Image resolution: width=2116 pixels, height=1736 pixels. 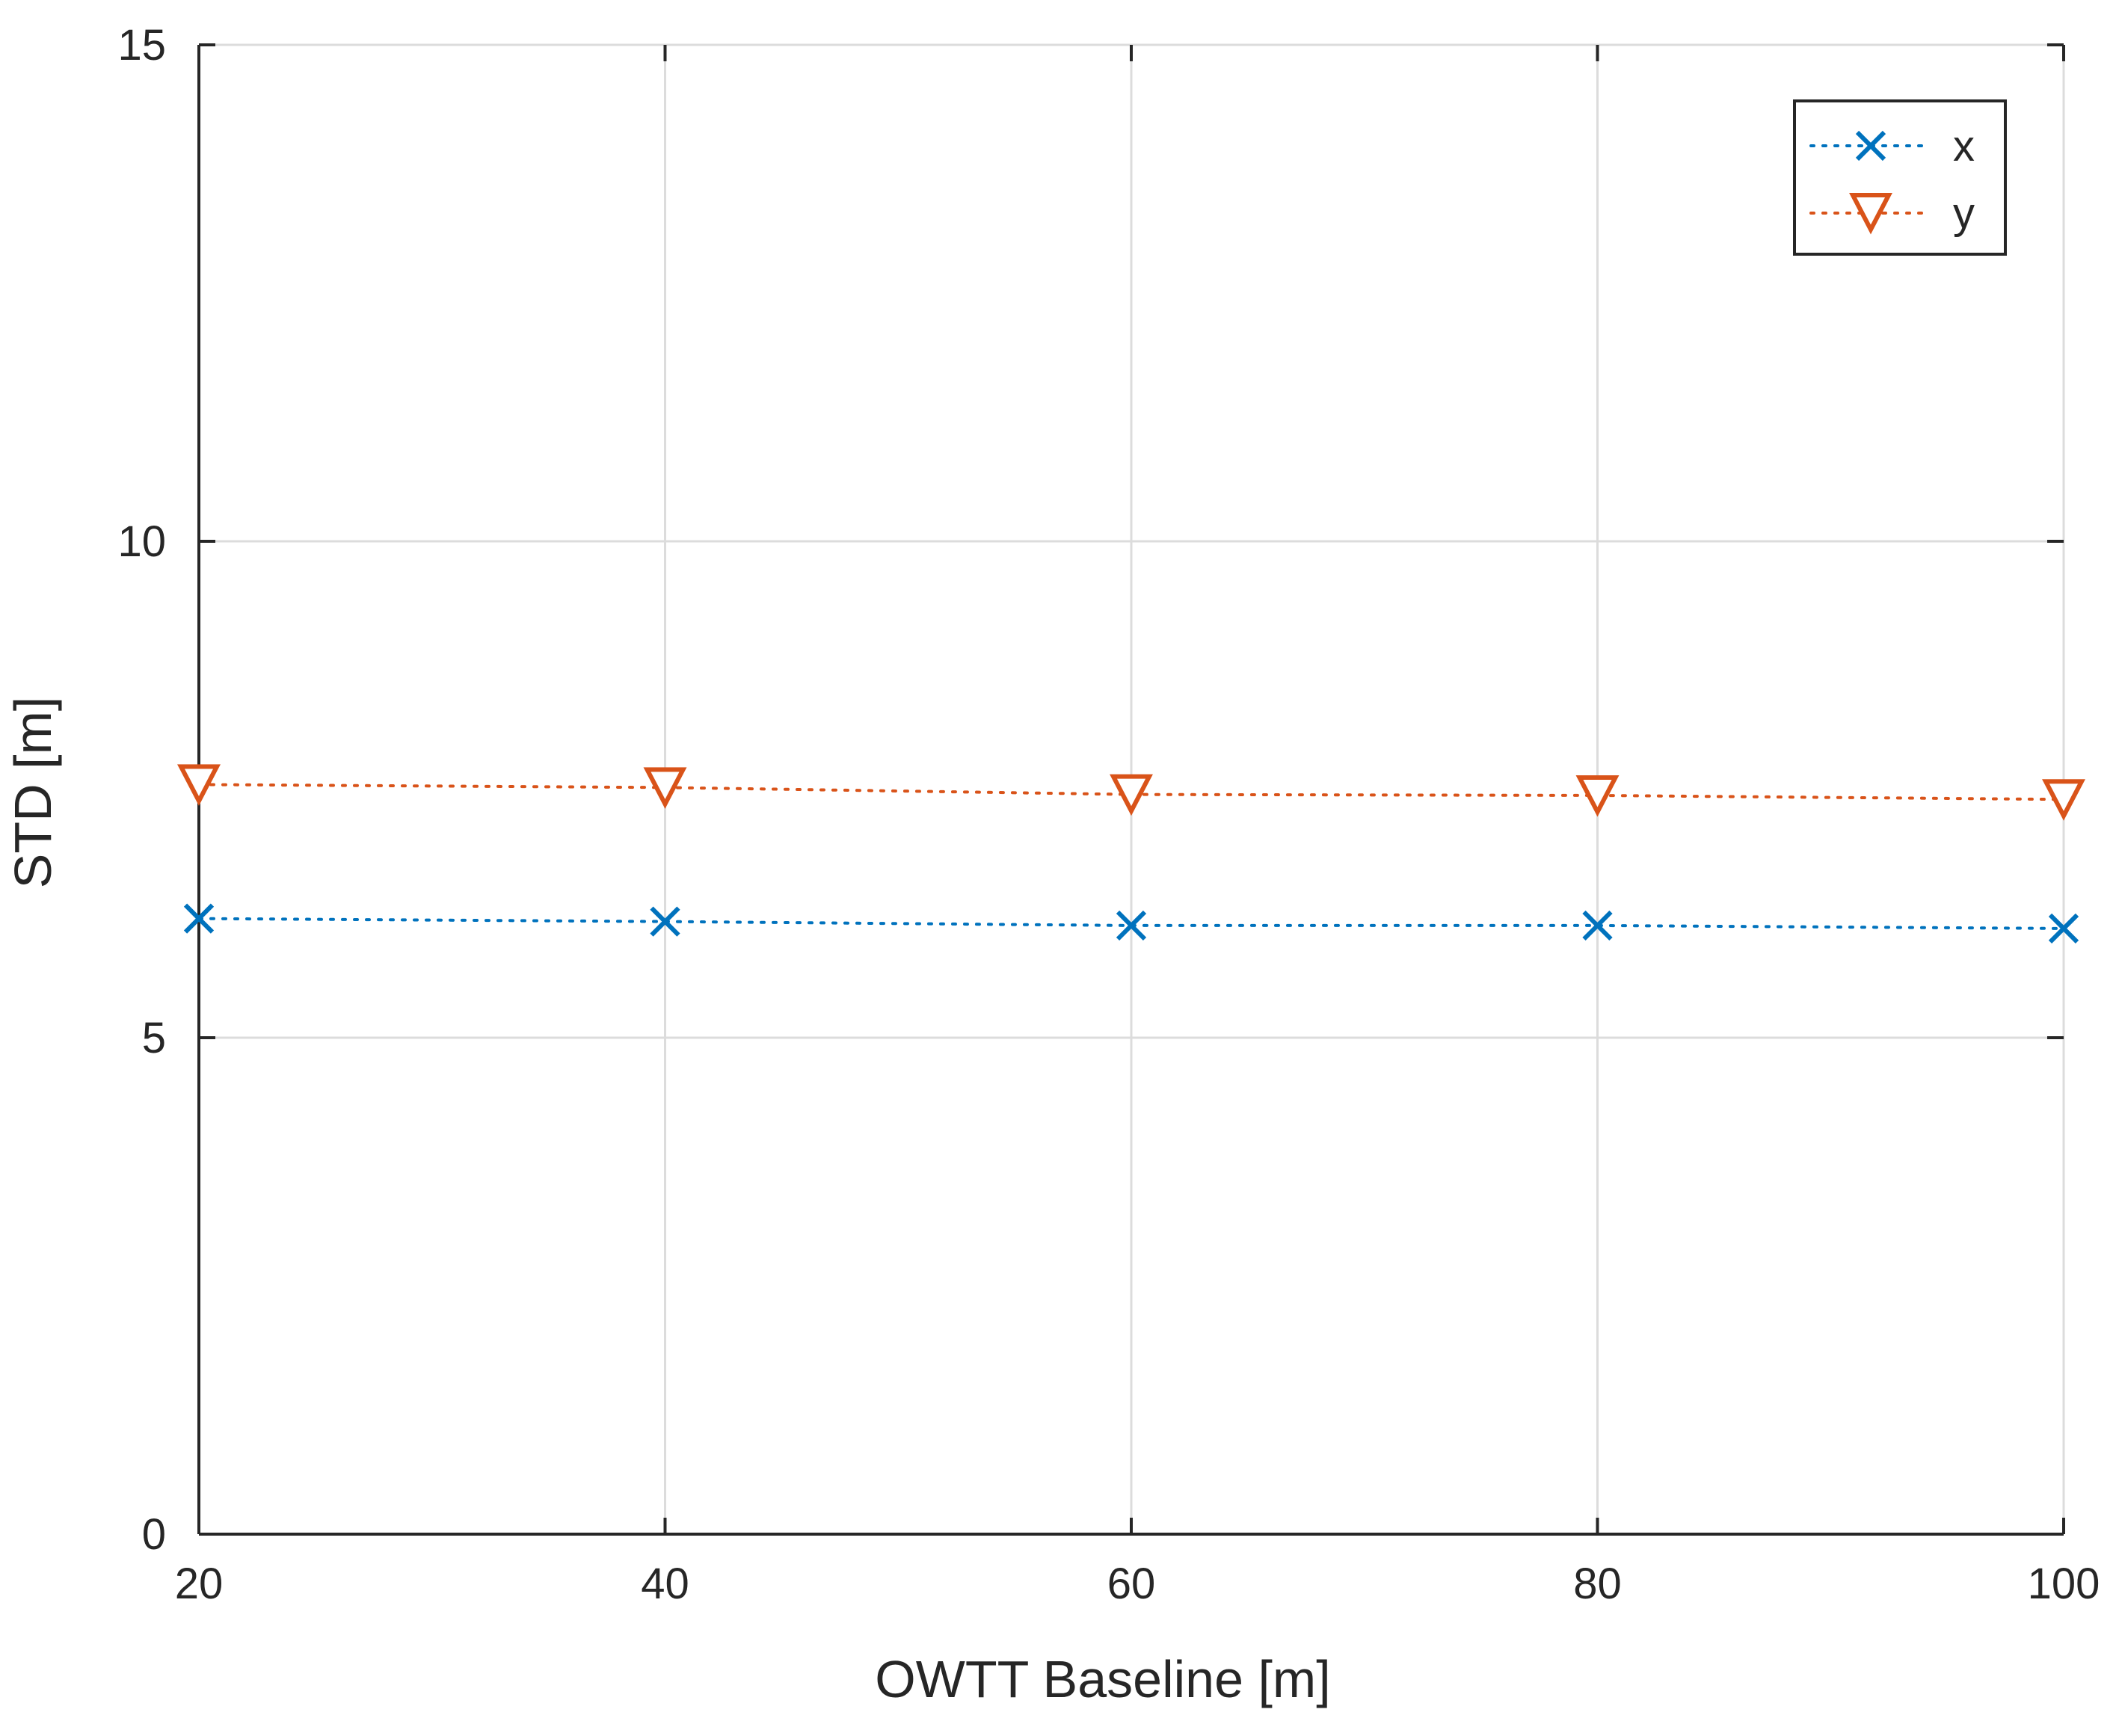 What do you see at coordinates (1102, 1679) in the screenshot?
I see `x-axis-label: OWTT Baseline [m]` at bounding box center [1102, 1679].